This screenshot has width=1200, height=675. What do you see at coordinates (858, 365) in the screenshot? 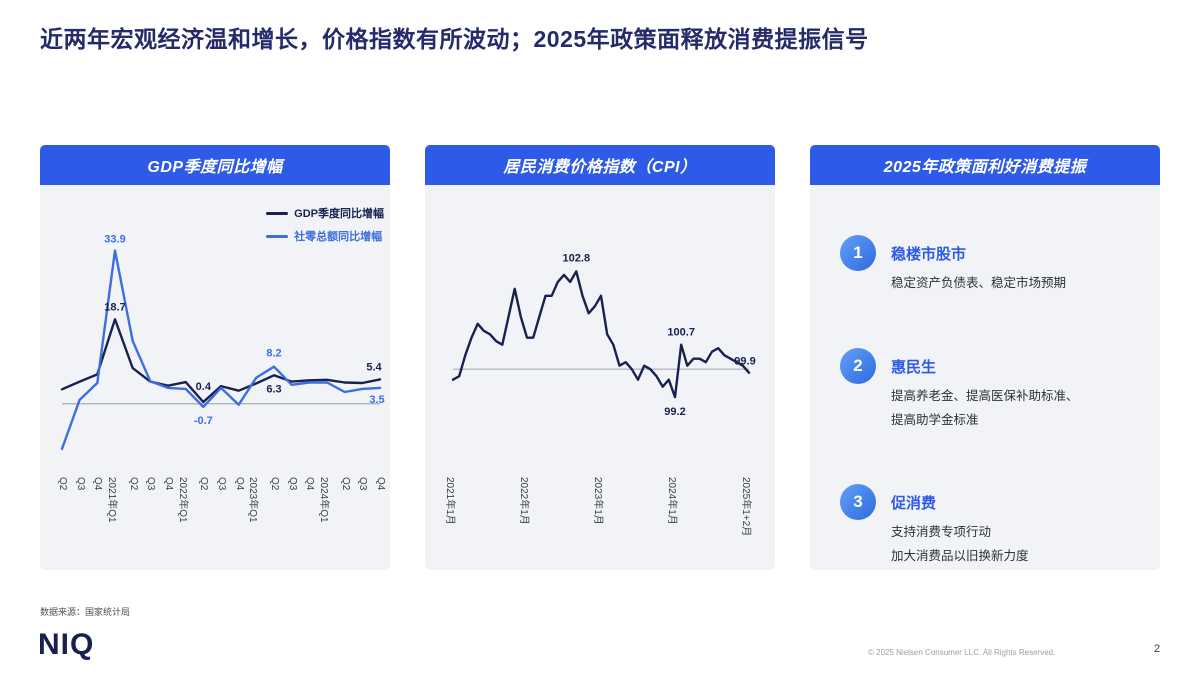
I see `policy-number-badge: 2` at bounding box center [858, 365].